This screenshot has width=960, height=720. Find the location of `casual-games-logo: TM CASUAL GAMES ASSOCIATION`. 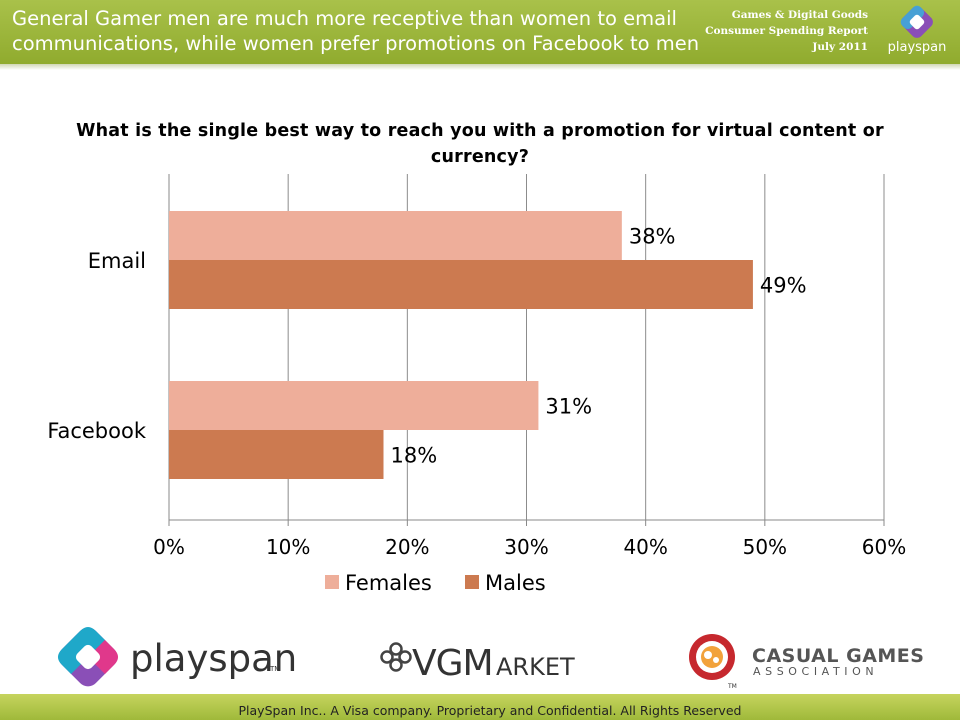

casual-games-logo: TM CASUAL GAMES ASSOCIATION is located at coordinates (806, 662).